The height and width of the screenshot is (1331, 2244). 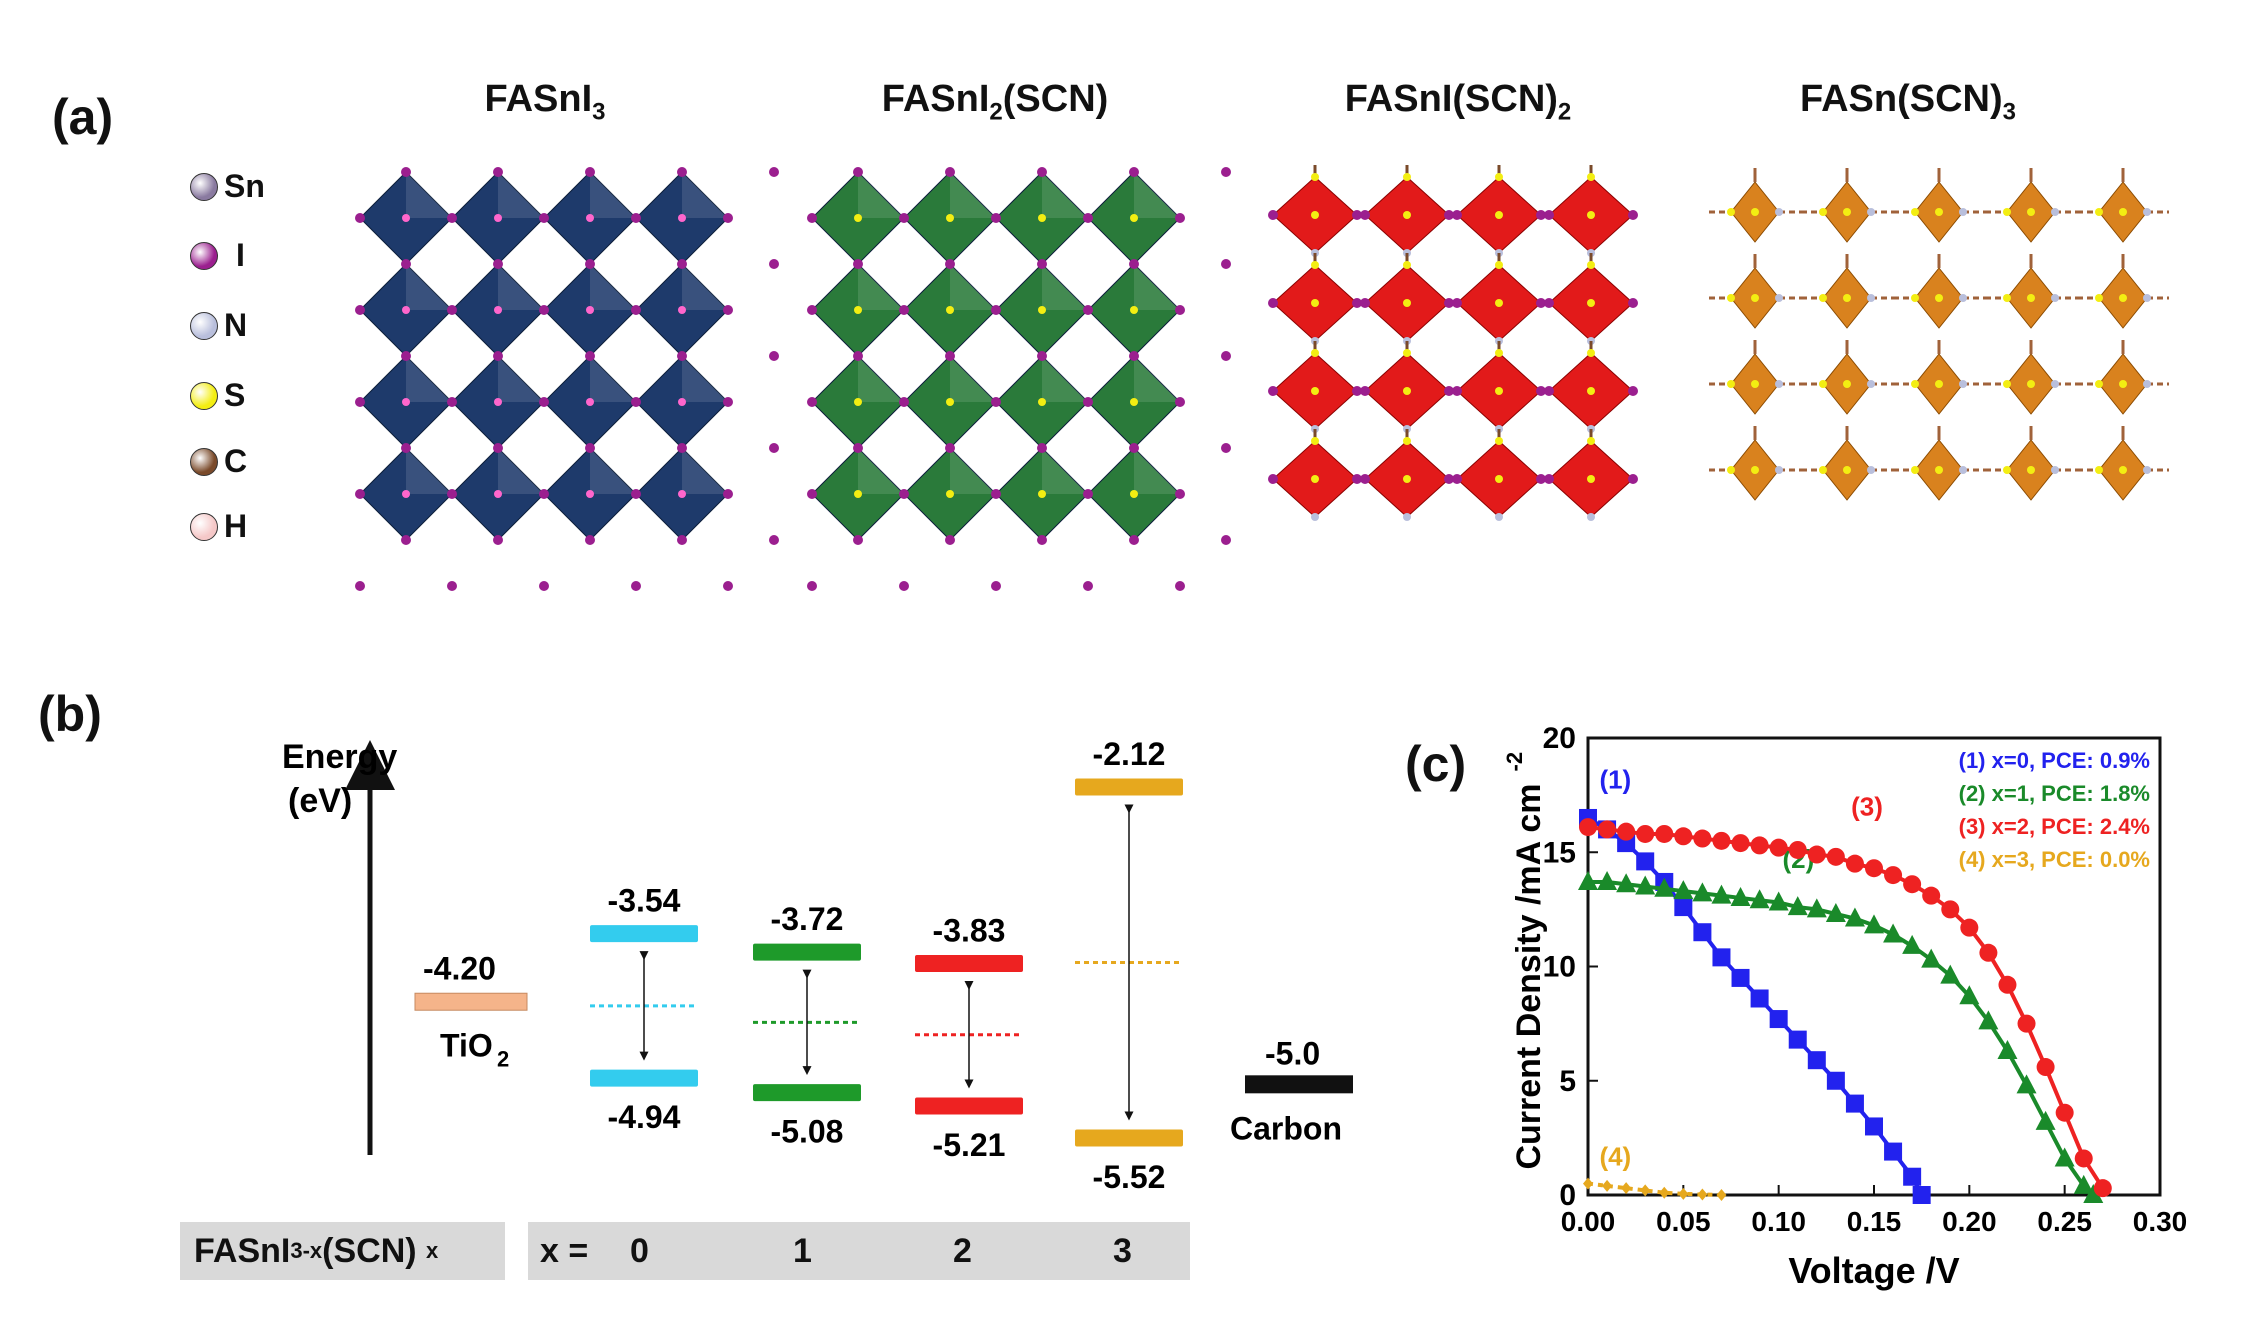 What do you see at coordinates (70, 714) in the screenshot?
I see `panel-label-b: (b)` at bounding box center [70, 714].